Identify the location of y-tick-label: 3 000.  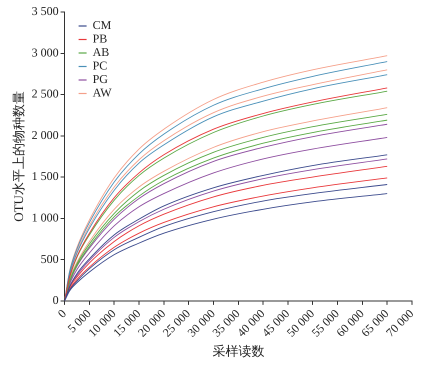
(45, 52).